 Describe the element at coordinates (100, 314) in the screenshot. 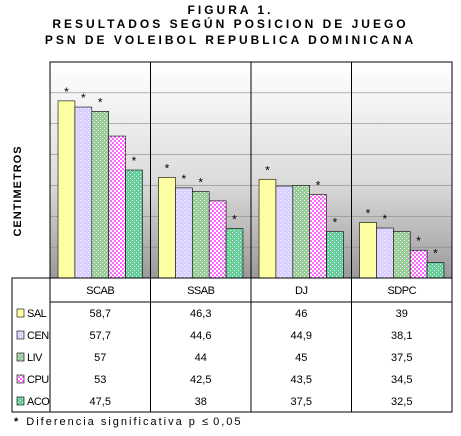

I see `table-cell: 58,7` at that location.